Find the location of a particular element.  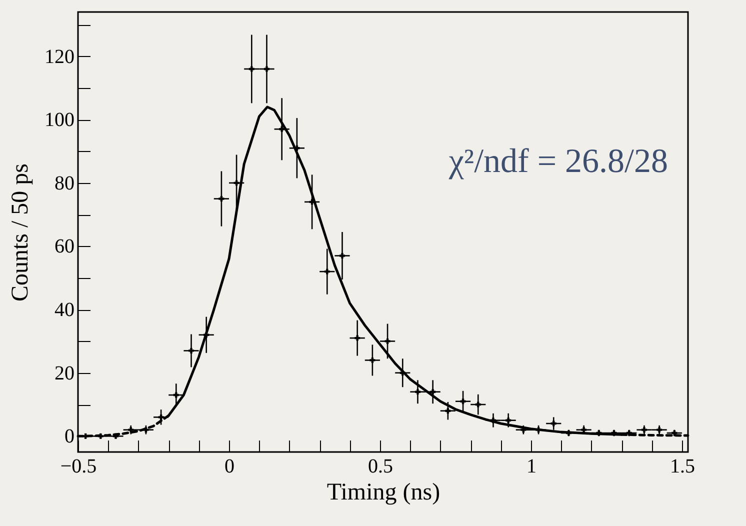

x-tick-label: −0.5 is located at coordinates (78, 467).